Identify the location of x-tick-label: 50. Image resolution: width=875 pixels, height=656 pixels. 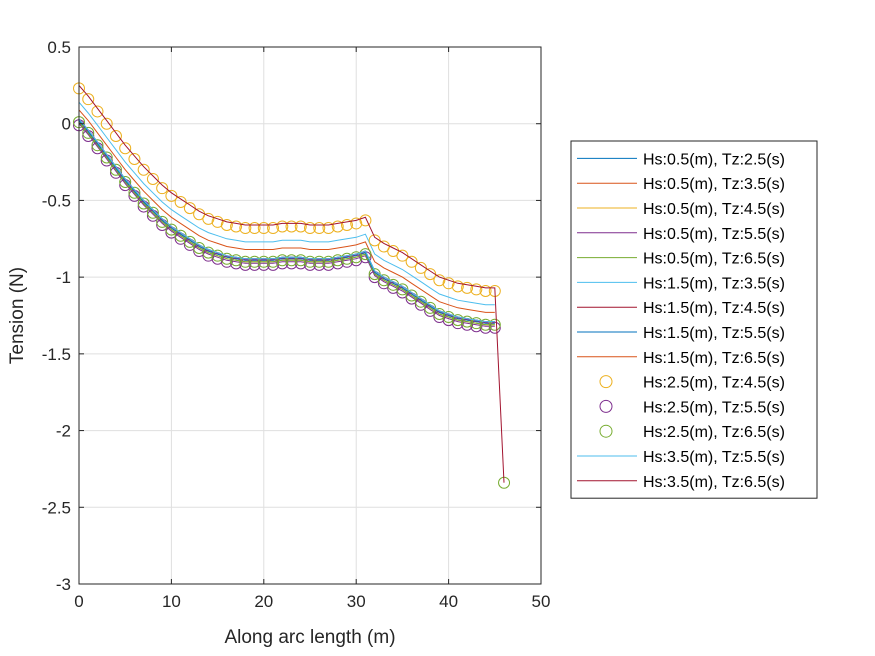
(541, 601).